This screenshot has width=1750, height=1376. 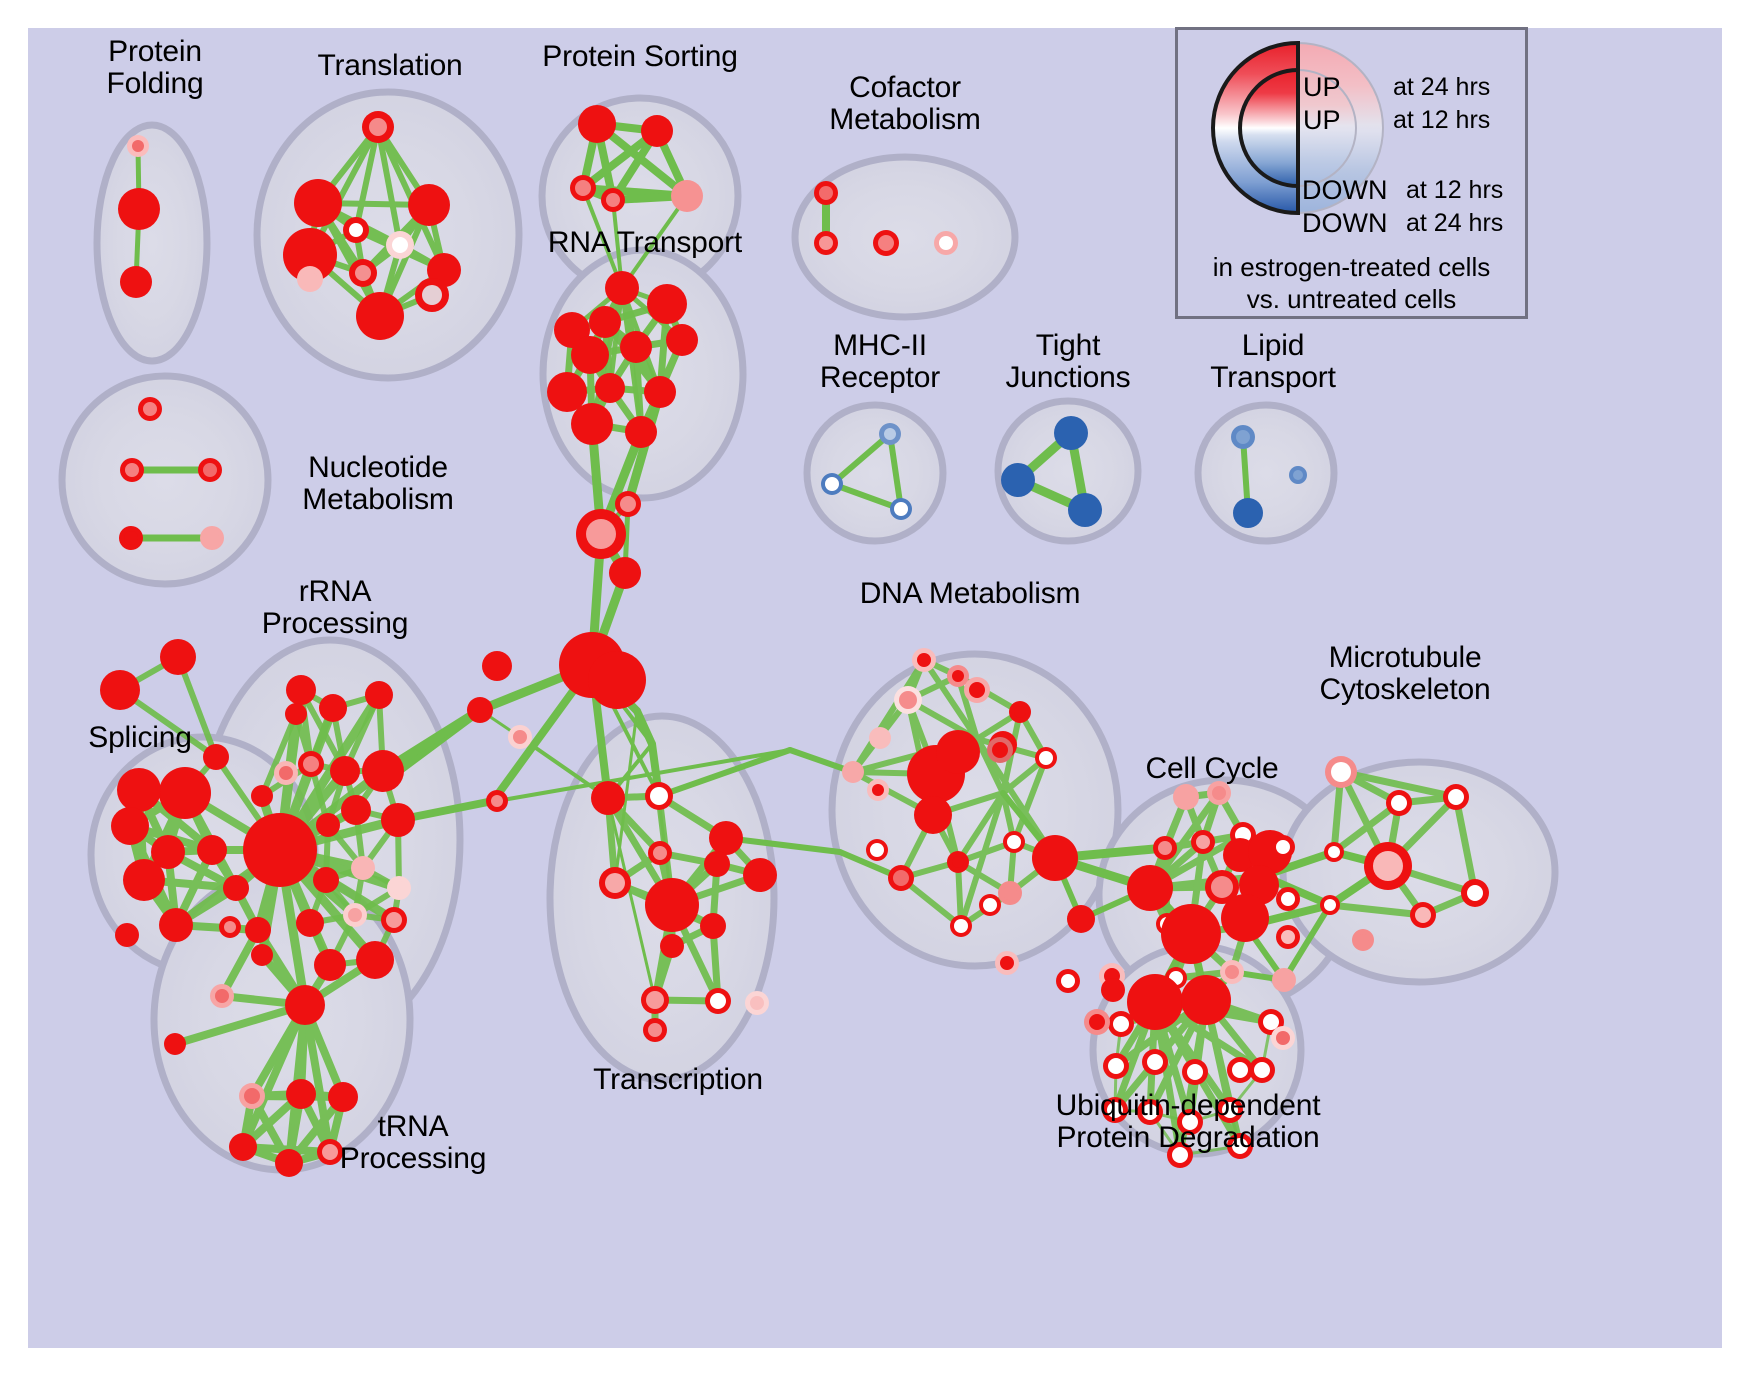 I want to click on cluster-label-nucleotide-metabolism: Nucleotide Metabolism, so click(x=378, y=484).